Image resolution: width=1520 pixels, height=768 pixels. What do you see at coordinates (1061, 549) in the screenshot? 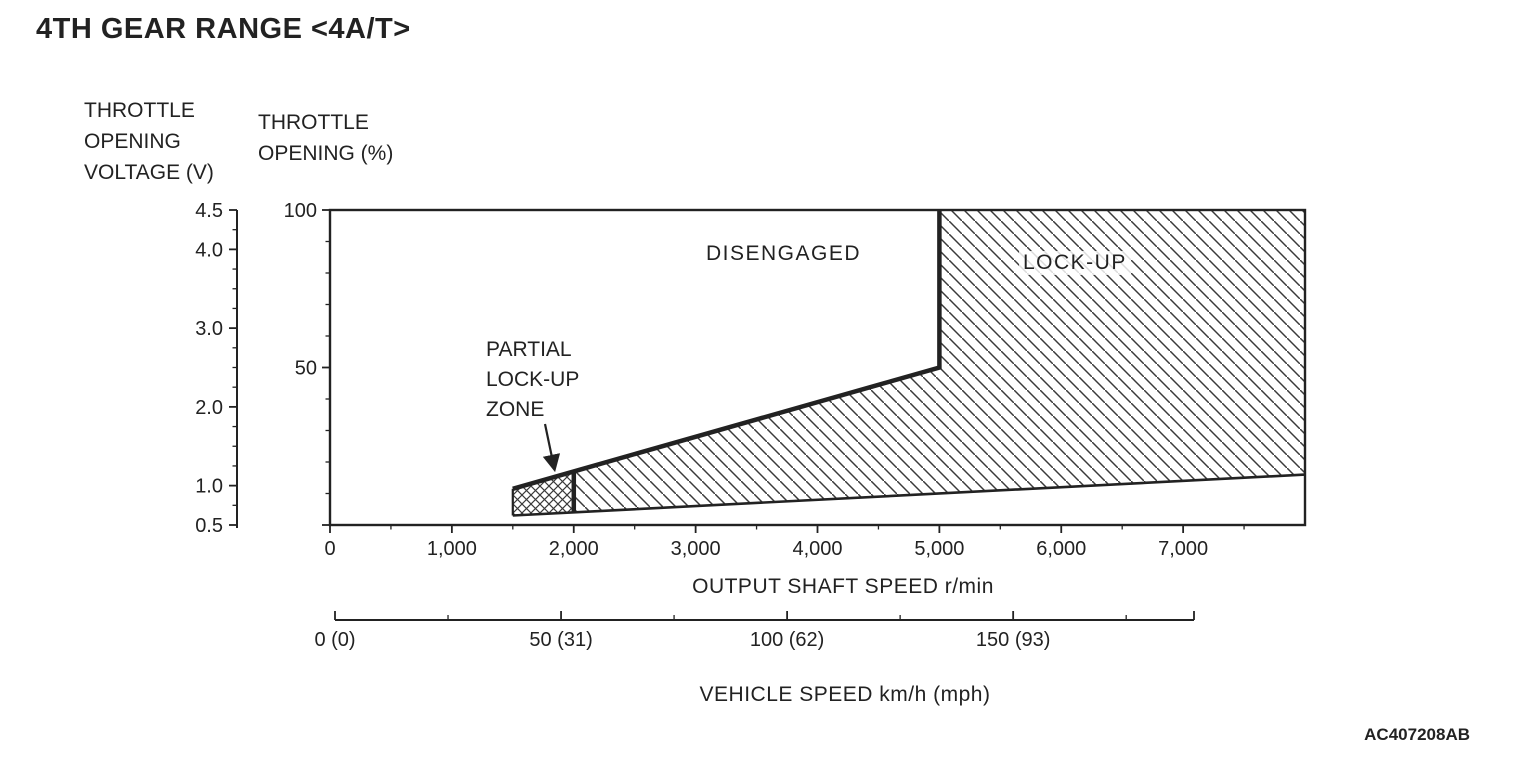
I see `tick-label: 6,000` at bounding box center [1061, 549].